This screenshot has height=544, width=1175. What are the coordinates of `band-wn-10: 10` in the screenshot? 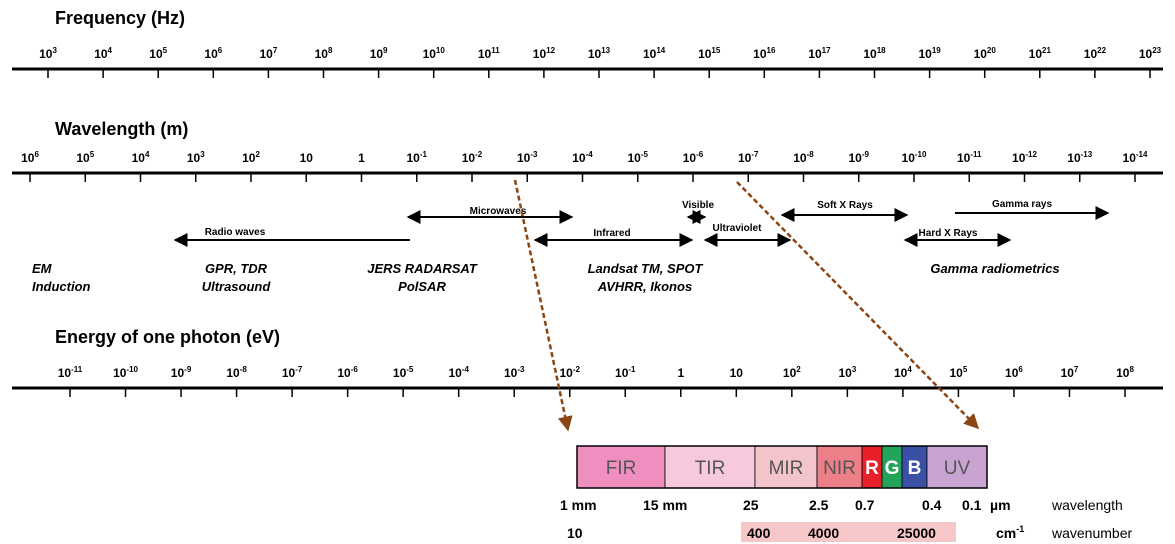 It's located at (575, 533).